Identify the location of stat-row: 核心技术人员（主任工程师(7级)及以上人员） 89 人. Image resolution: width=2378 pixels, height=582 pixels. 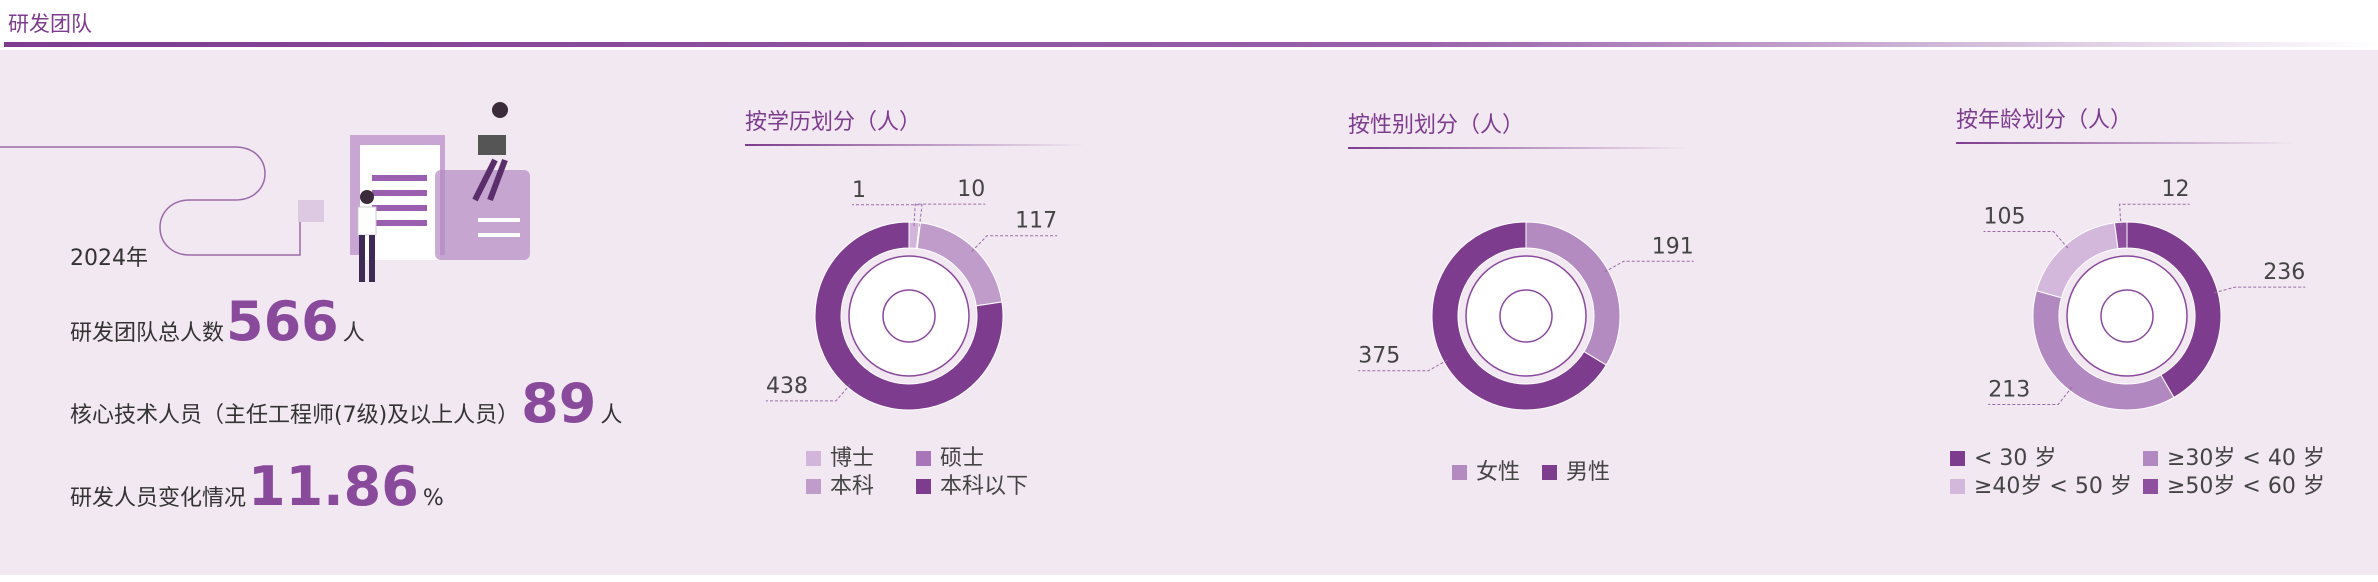
(346, 403).